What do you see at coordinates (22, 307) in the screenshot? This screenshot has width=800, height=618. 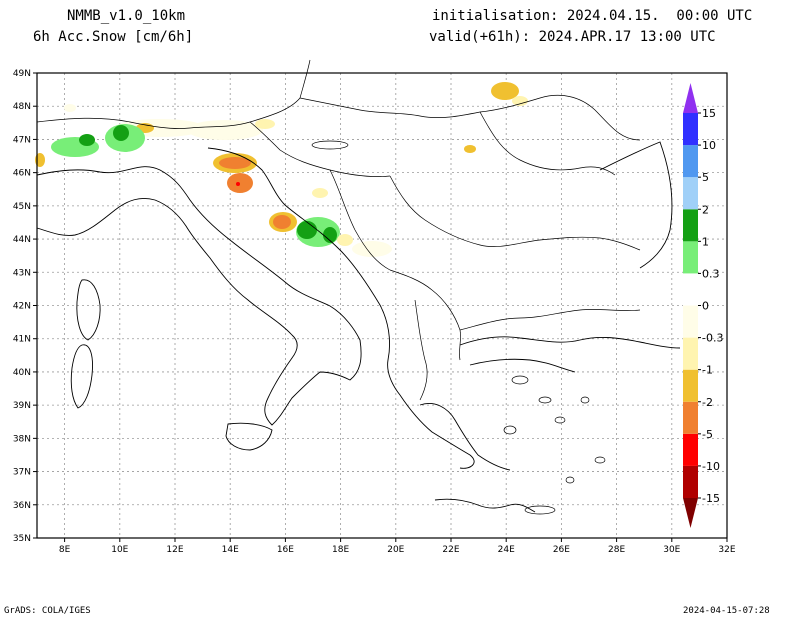 I see `lat-label: 42N` at bounding box center [22, 307].